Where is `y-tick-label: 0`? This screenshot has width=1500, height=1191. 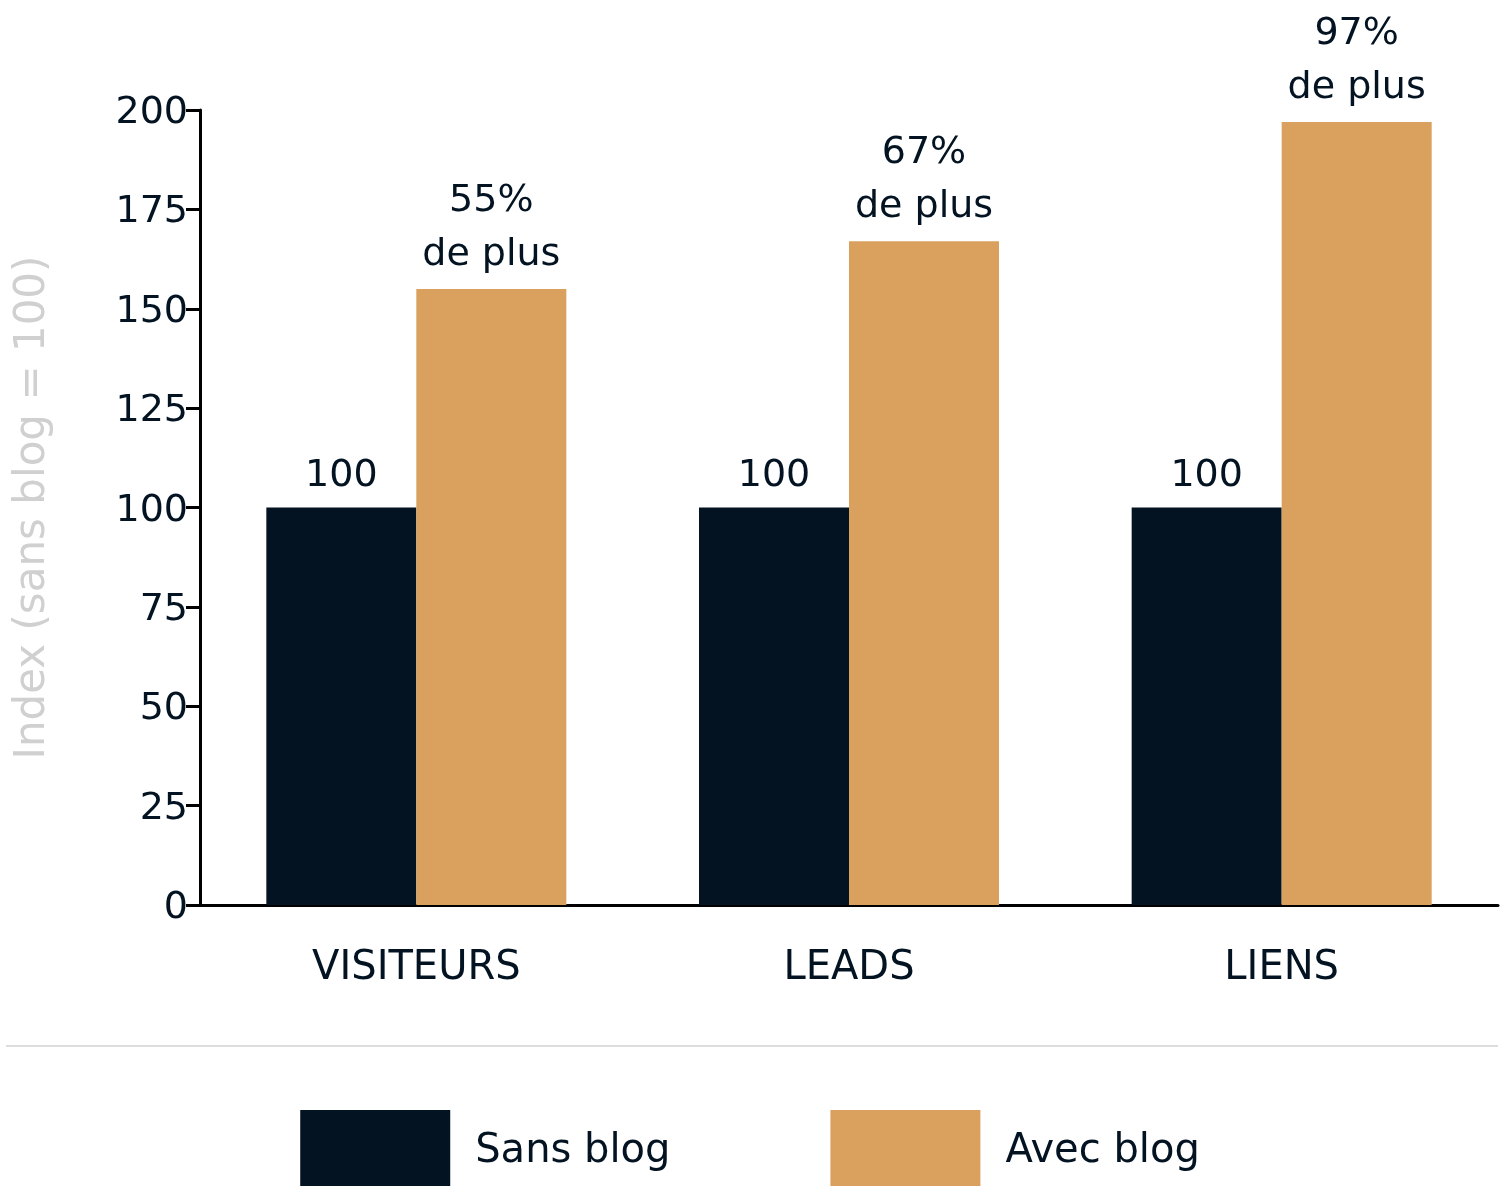 y-tick-label: 0 is located at coordinates (175, 905).